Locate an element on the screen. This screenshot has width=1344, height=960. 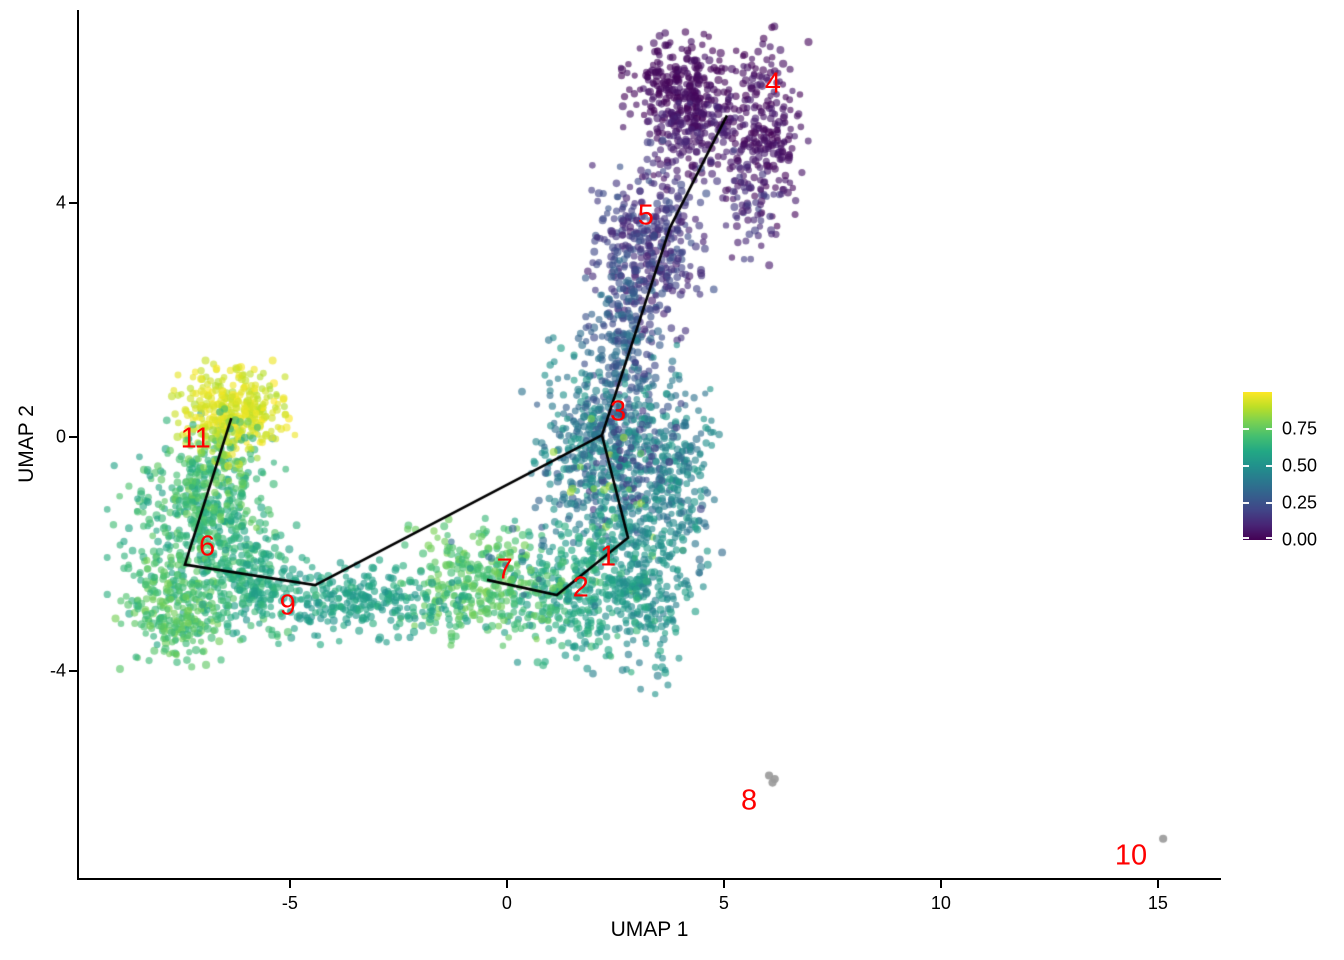
x-tick-label: -5 is located at coordinates (289, 903).